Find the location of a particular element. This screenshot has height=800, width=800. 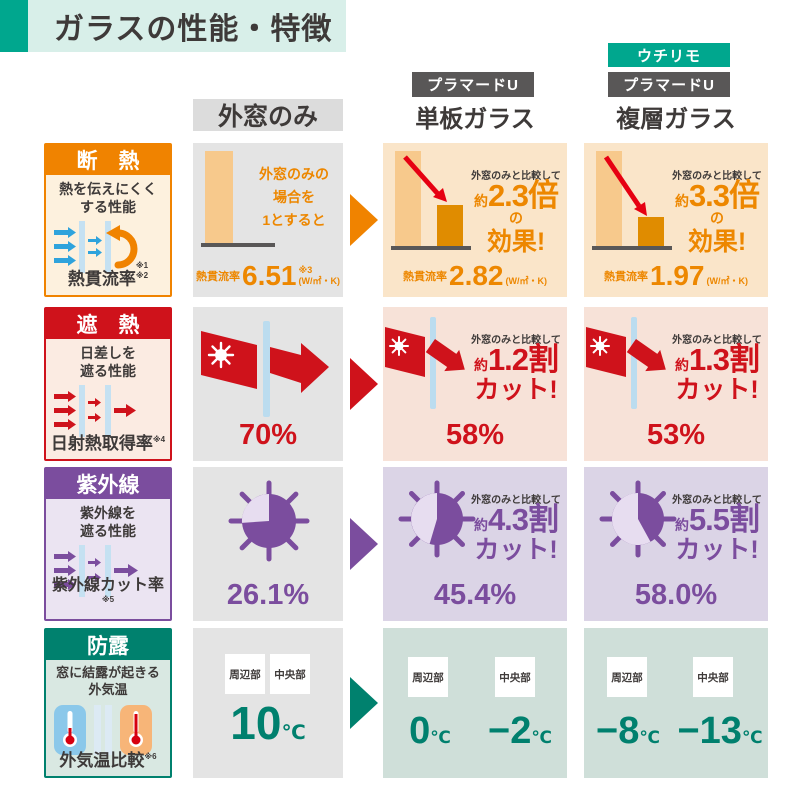

cell-insulation-outer: 外窓のみの 場合を 1とすると 熱貫流率 6.51 ※3 (W/㎡・K) is located at coordinates (268, 220).